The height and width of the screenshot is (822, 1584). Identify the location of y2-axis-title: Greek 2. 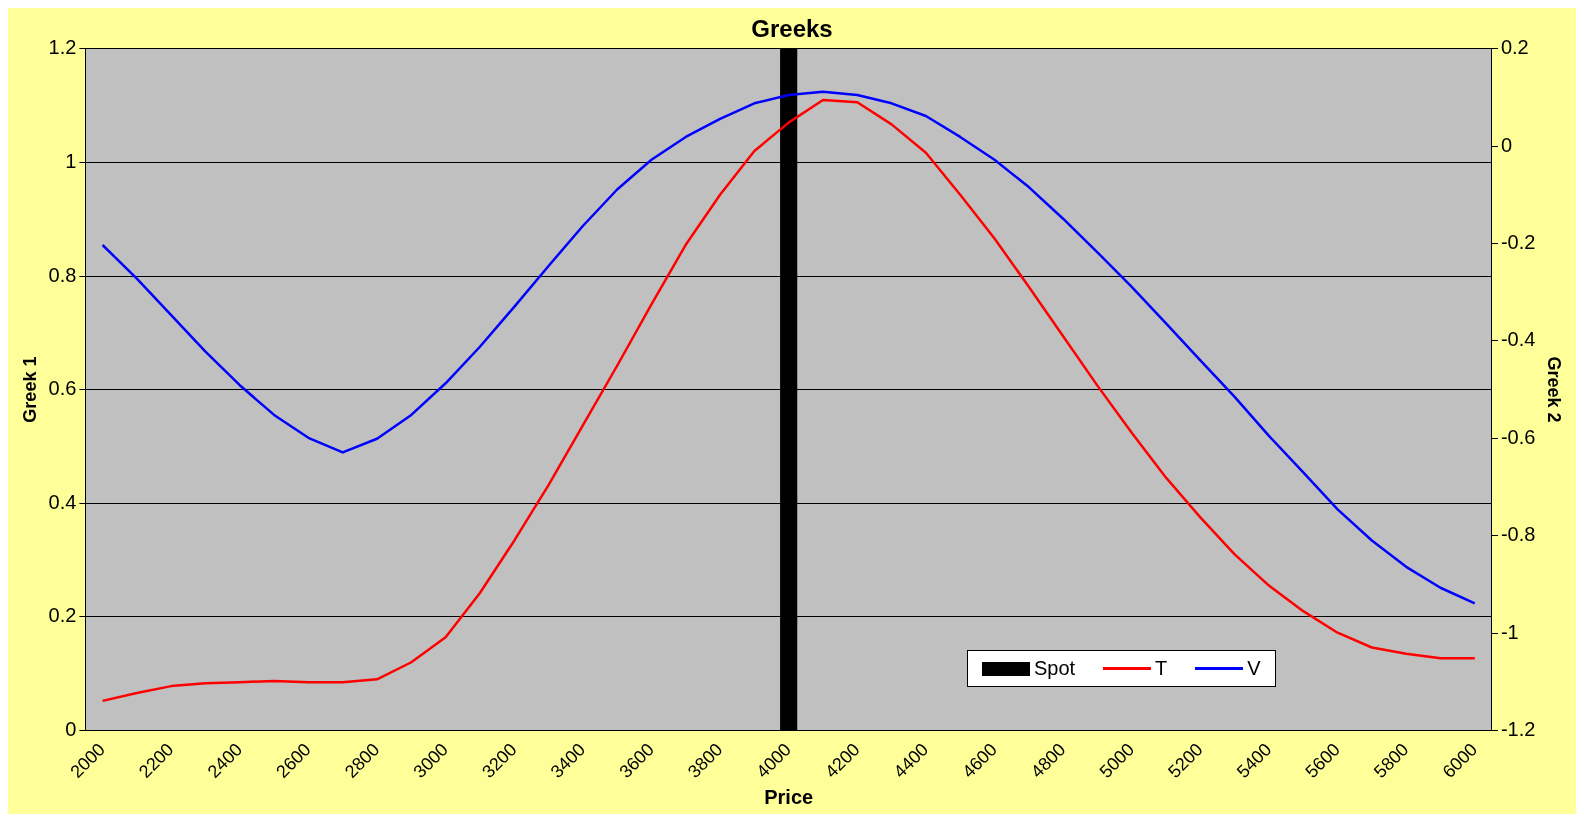
(1554, 389).